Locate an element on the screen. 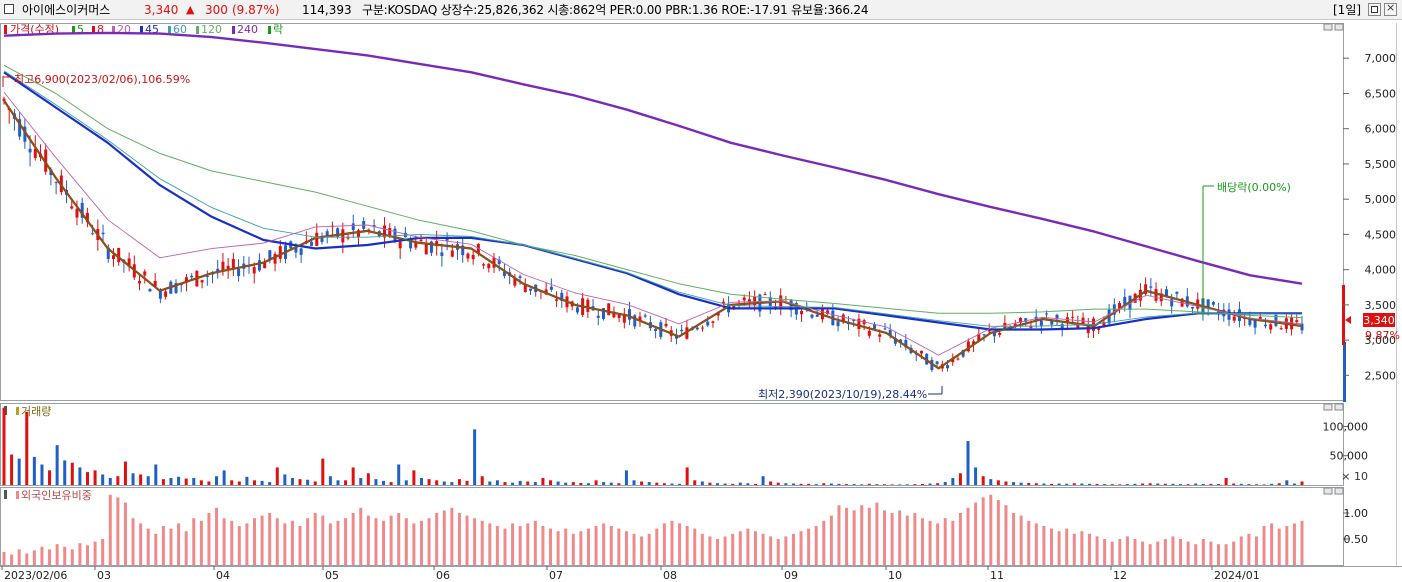 This screenshot has width=1402, height=582. legend-price: 가격(수정) is located at coordinates (34, 29).